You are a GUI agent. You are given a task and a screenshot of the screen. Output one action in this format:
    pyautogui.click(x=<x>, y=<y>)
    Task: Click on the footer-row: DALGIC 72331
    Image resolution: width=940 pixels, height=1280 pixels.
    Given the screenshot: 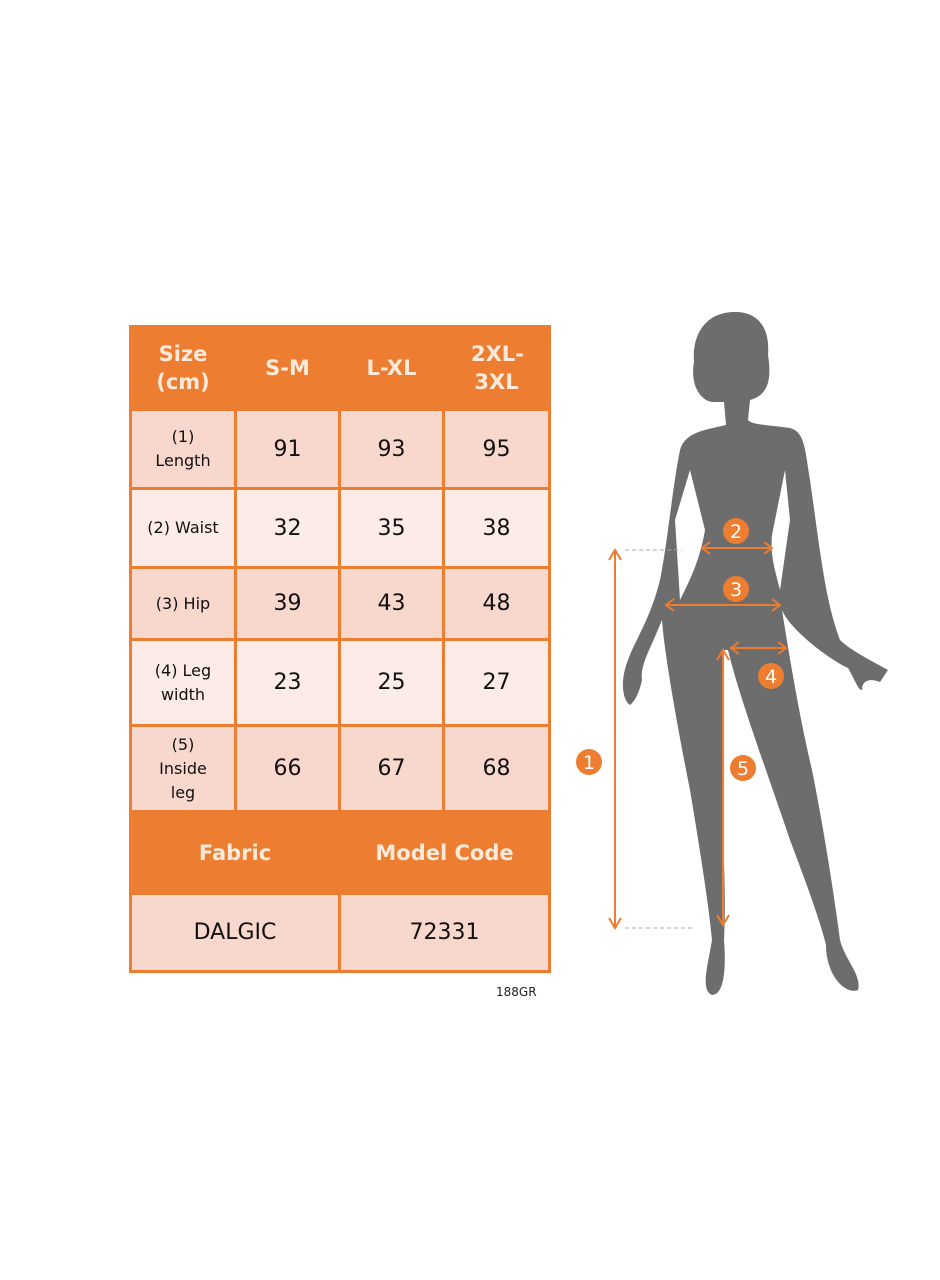 What is the action you would take?
    pyautogui.click(x=340, y=932)
    